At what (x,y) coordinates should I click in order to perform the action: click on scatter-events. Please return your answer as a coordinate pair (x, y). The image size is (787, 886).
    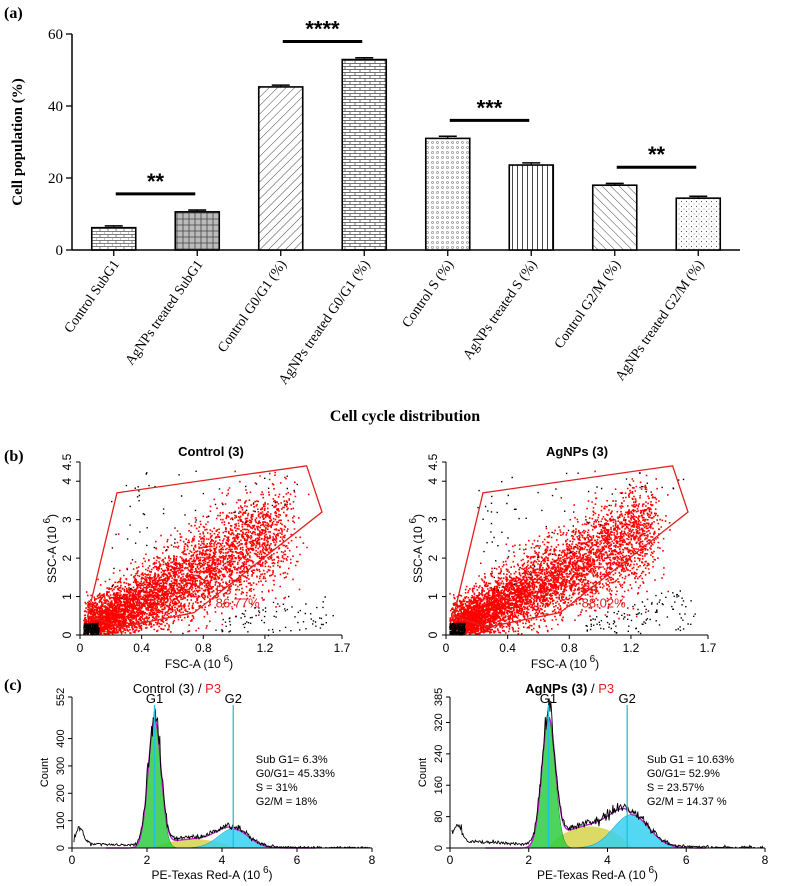
    Looking at the image, I should click on (572, 553).